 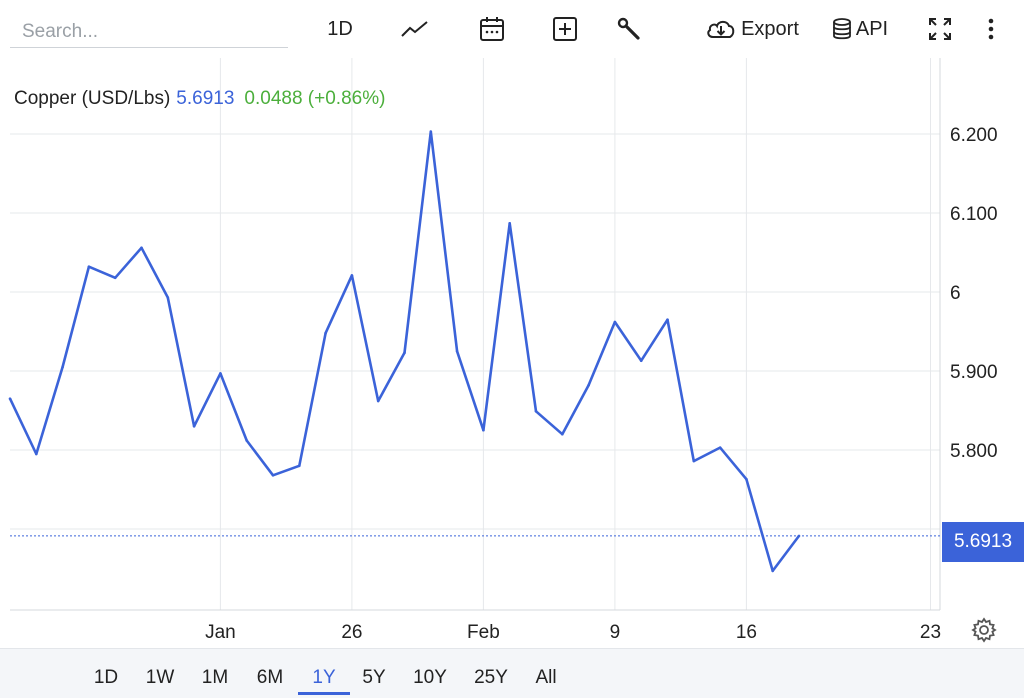 I want to click on cloud-download-icon, so click(x=721, y=29).